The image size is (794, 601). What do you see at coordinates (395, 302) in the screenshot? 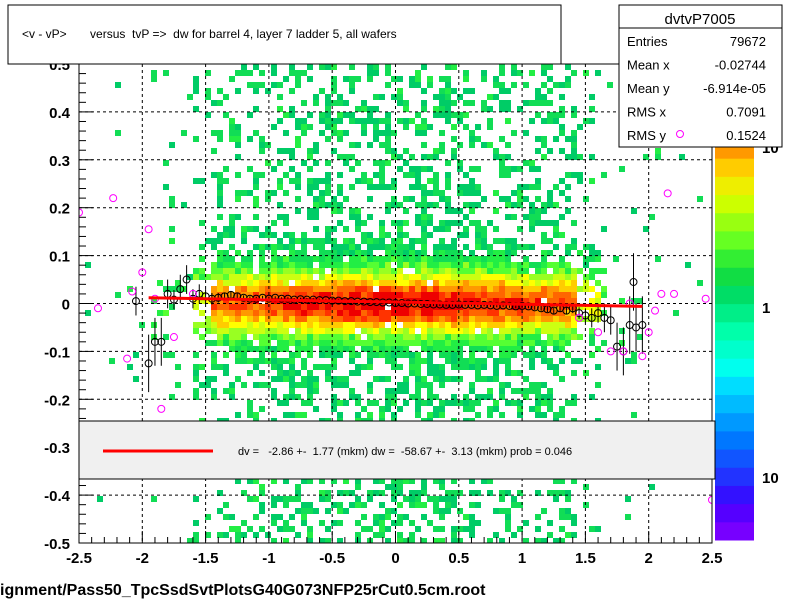
I see `fit-line` at bounding box center [395, 302].